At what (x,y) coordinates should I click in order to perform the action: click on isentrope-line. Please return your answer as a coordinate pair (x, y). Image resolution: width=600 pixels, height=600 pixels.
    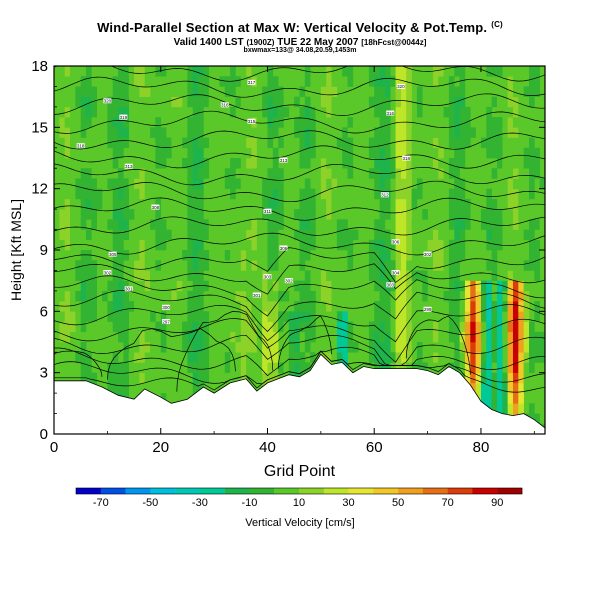
    Looking at the image, I should click on (299, 53).